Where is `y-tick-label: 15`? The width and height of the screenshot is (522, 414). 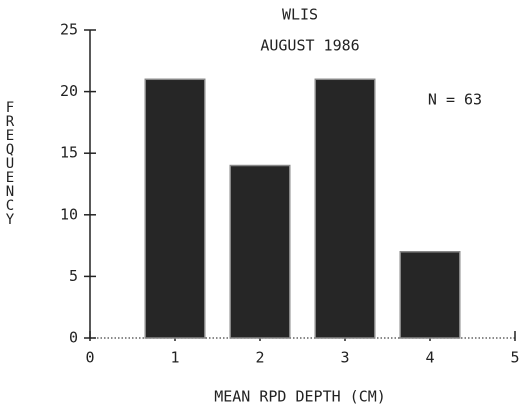 y-tick-label: 15 is located at coordinates (69, 153).